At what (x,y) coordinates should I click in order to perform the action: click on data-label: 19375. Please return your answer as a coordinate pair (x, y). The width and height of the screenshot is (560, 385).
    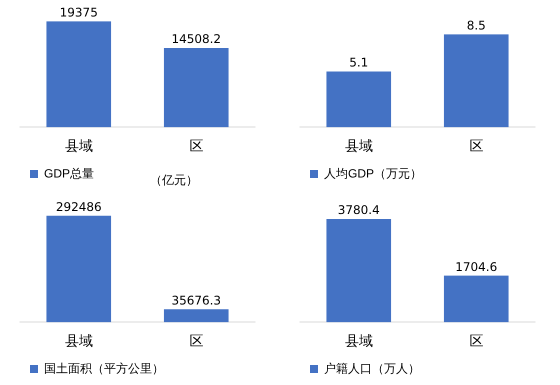
    Looking at the image, I should click on (79, 13).